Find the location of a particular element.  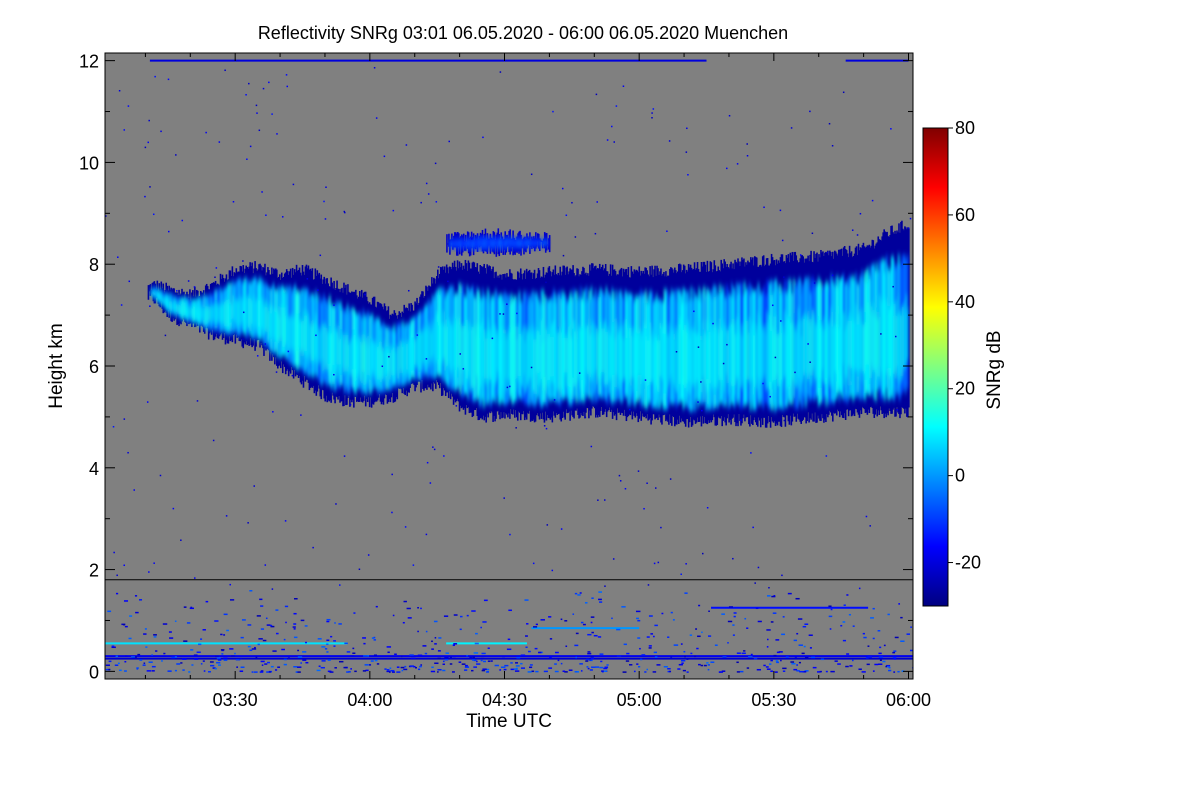

colorbar-tick-label: 20 is located at coordinates (965, 389).